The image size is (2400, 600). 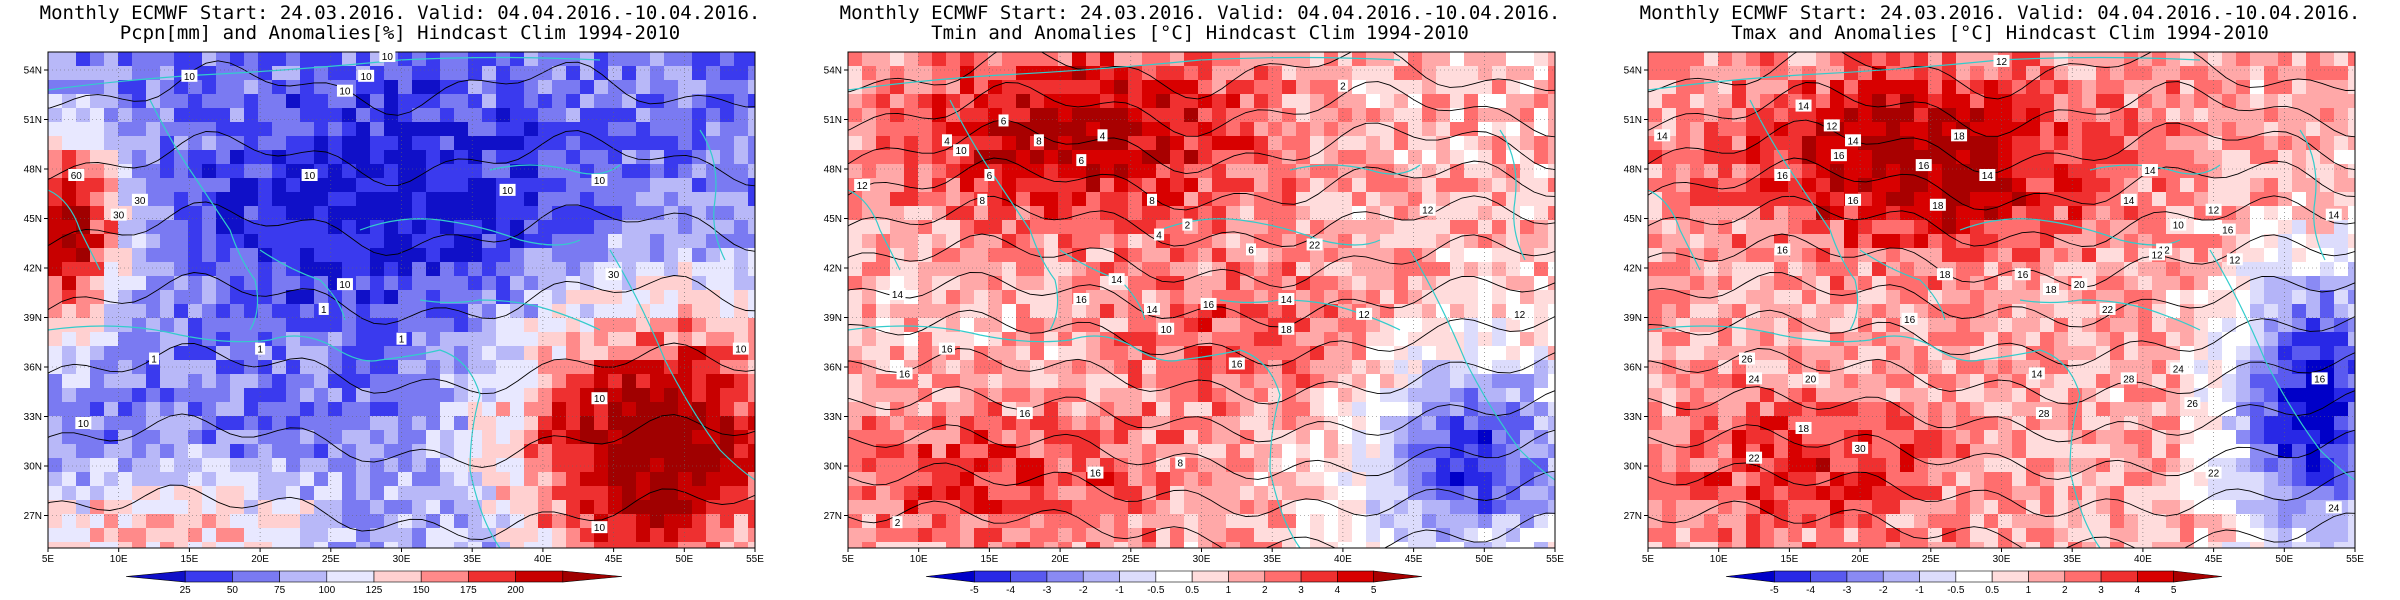 I want to click on lat-tick-label: 54N, so click(x=33, y=71).